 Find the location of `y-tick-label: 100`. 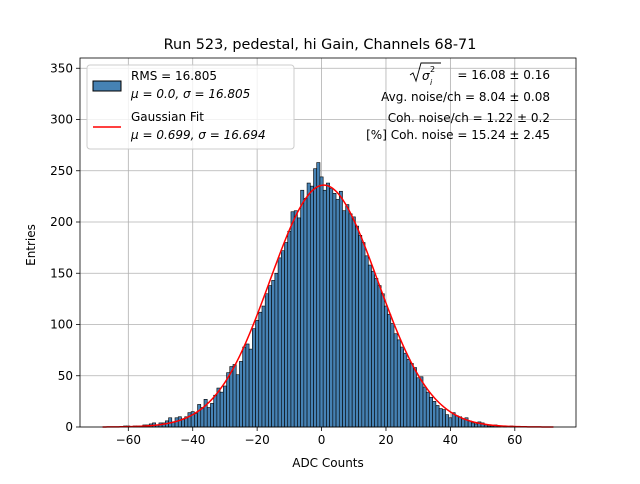

y-tick-label: 100 is located at coordinates (61, 325).